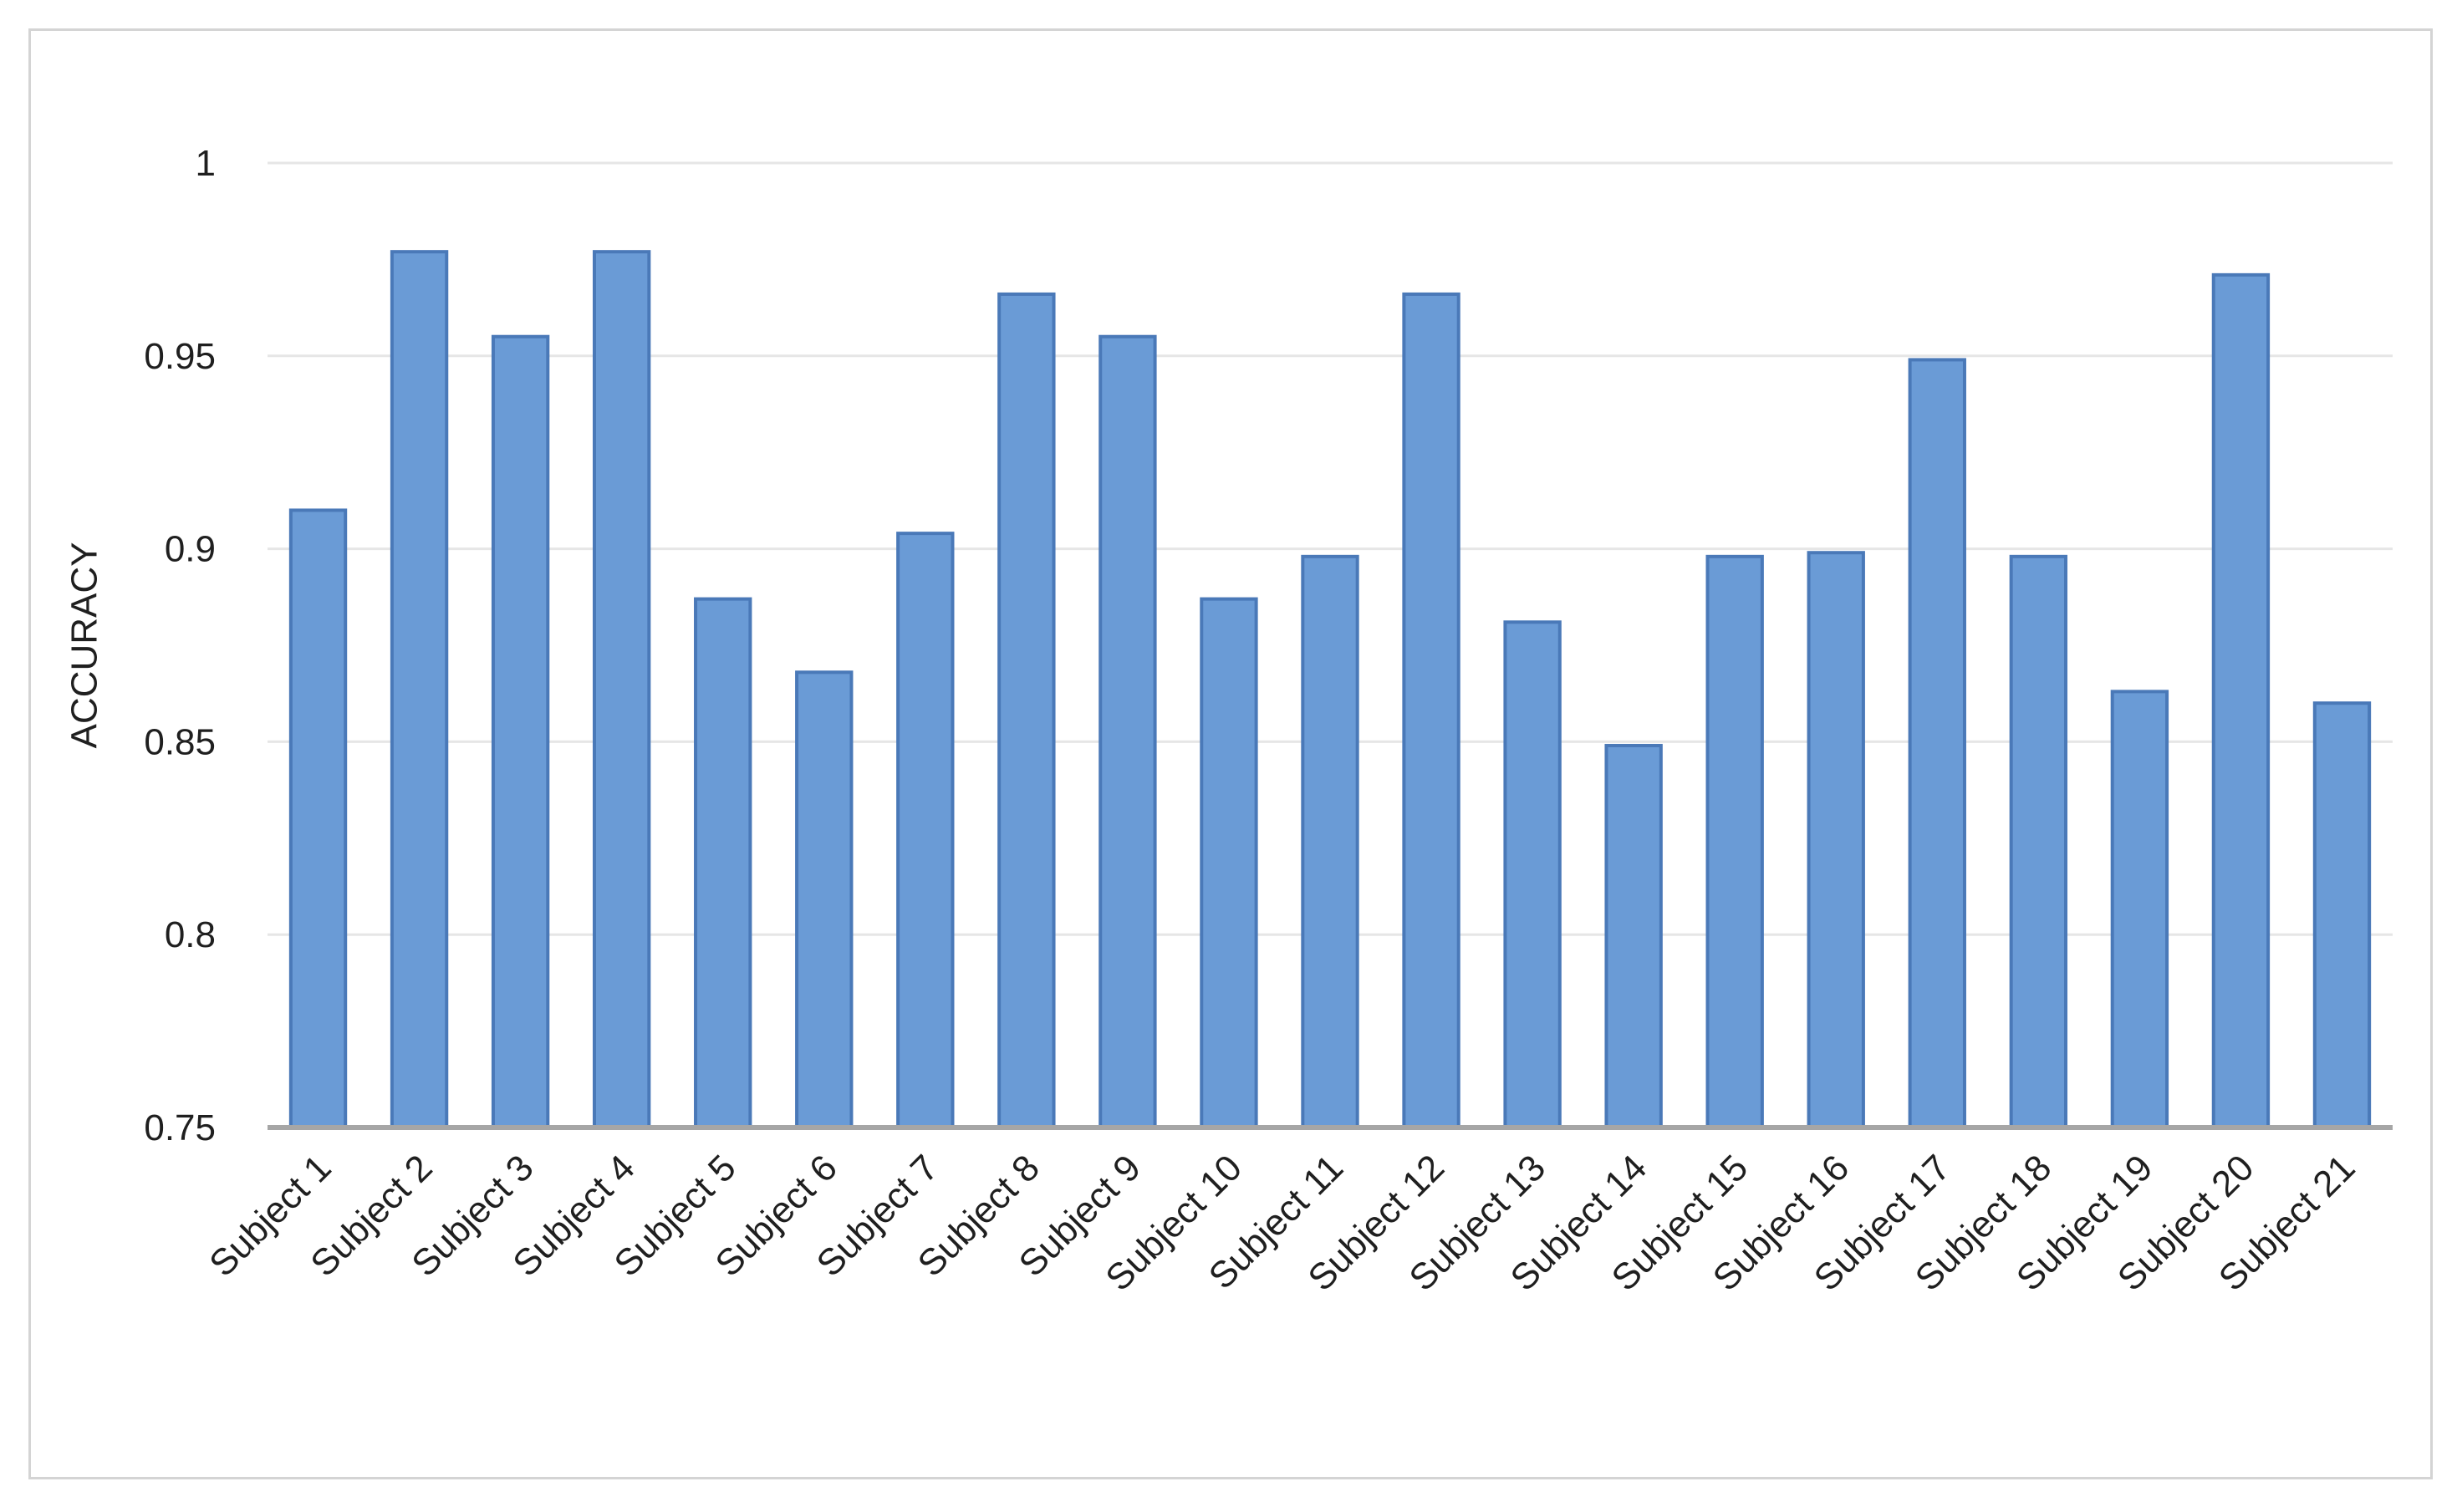  What do you see at coordinates (180, 1127) in the screenshot?
I see `y-tick-label: 0.75` at bounding box center [180, 1127].